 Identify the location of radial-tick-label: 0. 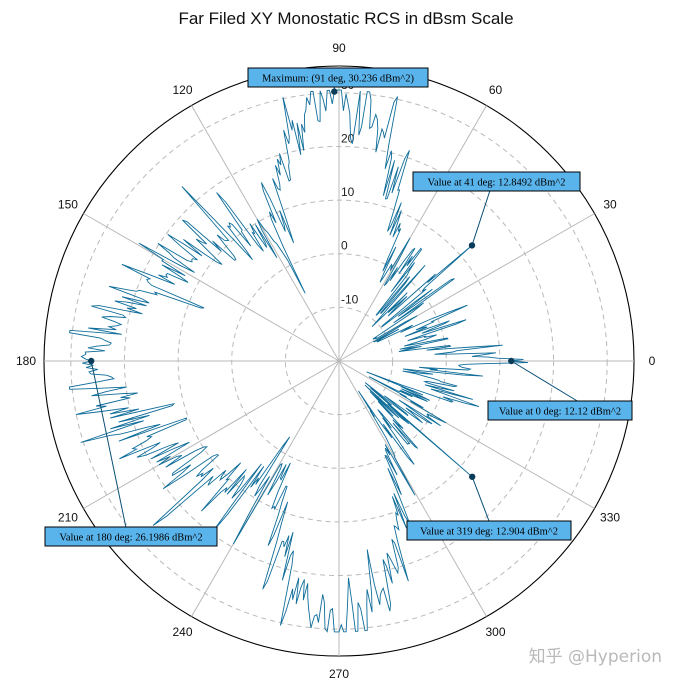
(344, 246).